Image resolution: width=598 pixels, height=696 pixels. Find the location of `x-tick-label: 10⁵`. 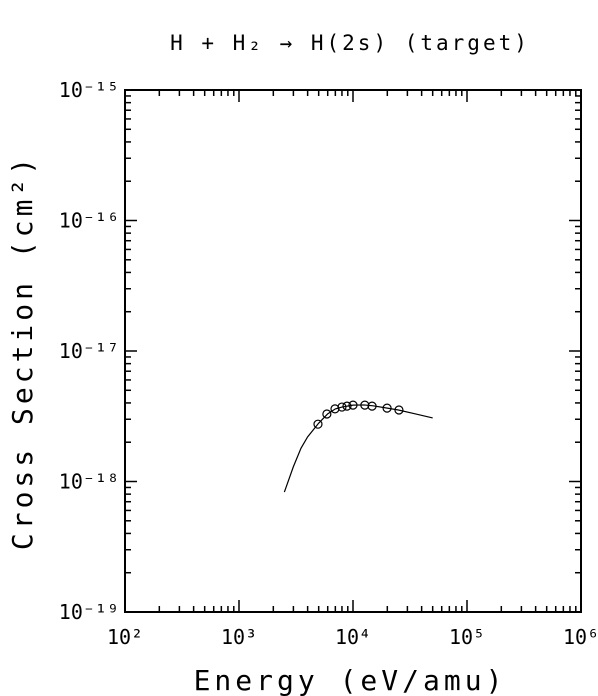

x-tick-label: 10⁵ is located at coordinates (467, 637).